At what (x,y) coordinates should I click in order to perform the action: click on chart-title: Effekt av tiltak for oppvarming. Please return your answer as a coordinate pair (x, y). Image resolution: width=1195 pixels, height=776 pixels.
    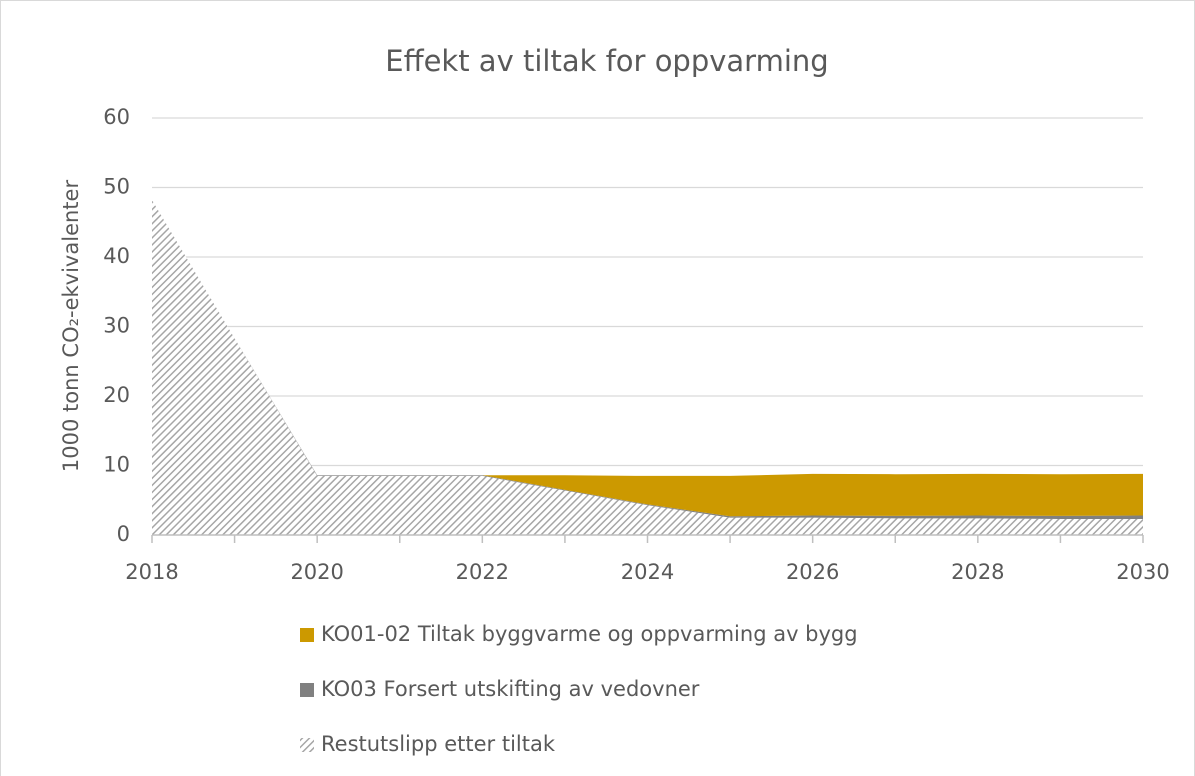
    Looking at the image, I should click on (606, 61).